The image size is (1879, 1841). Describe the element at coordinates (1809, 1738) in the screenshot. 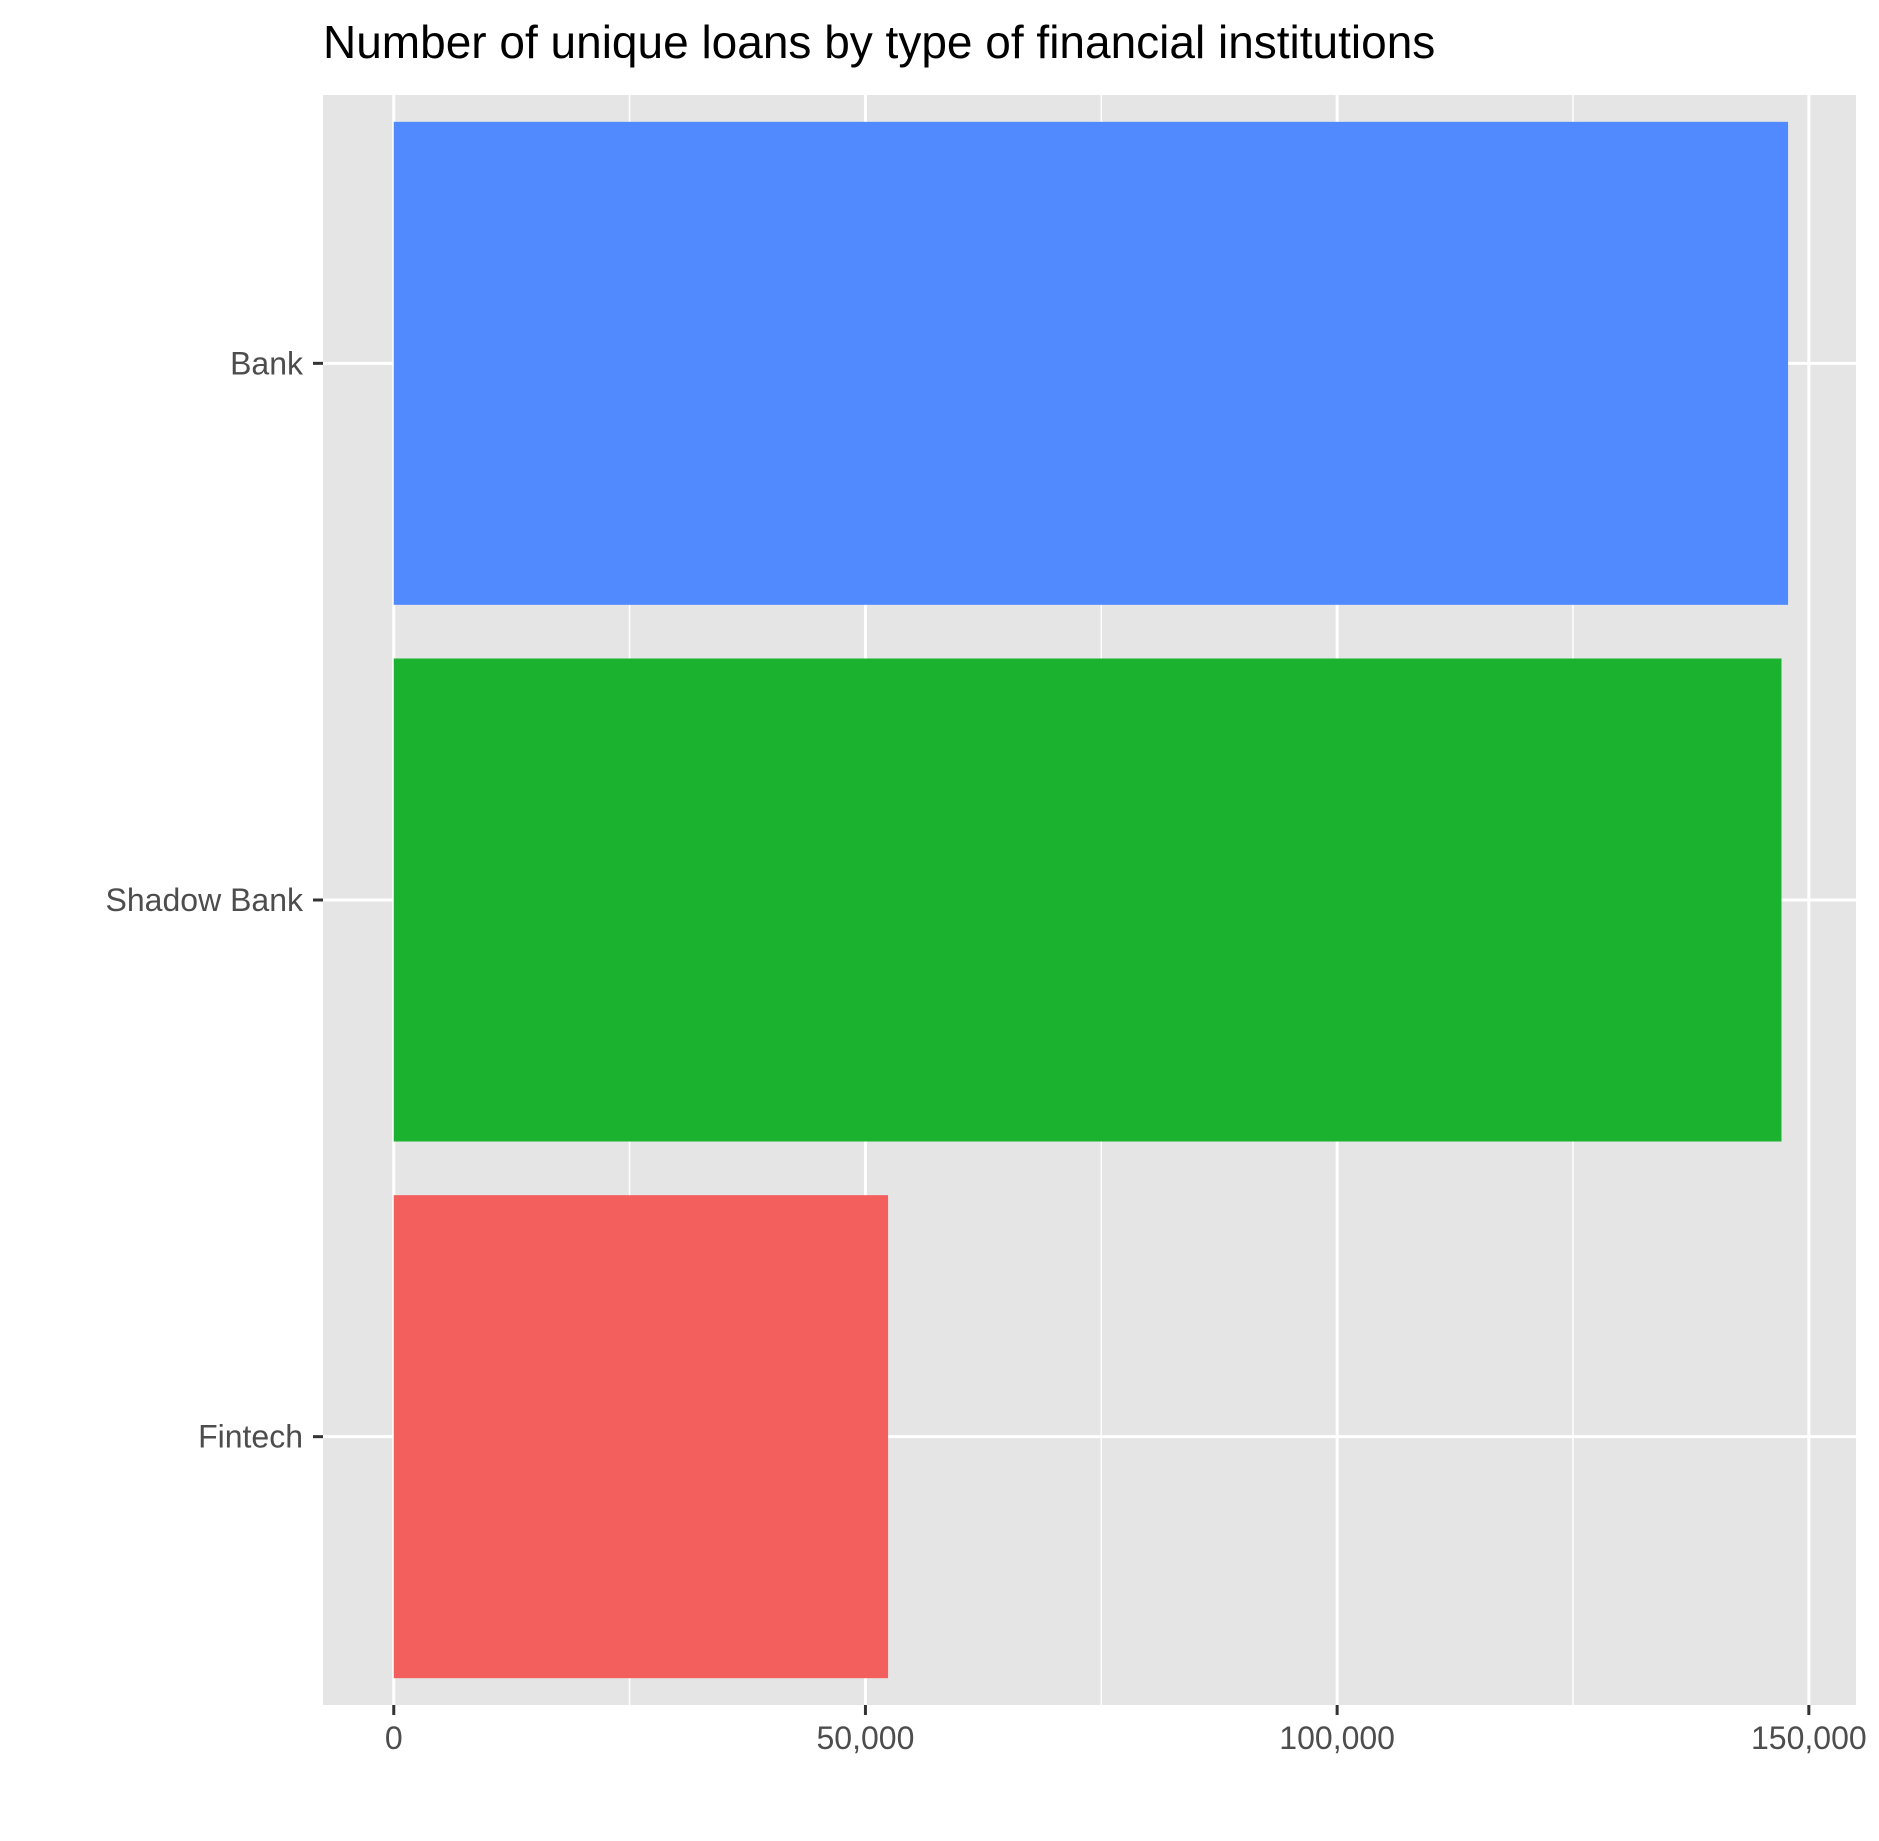

I see `x-tick-label: 150,000` at that location.